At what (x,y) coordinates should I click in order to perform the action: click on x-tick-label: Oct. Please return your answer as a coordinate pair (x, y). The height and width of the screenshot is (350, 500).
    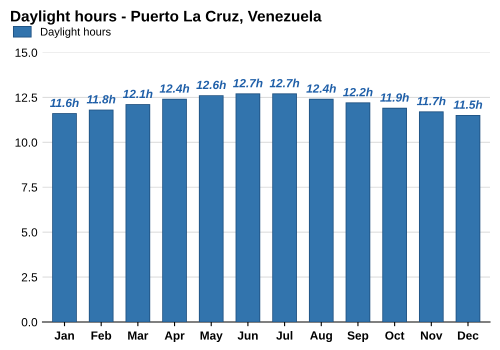
    Looking at the image, I should click on (394, 335).